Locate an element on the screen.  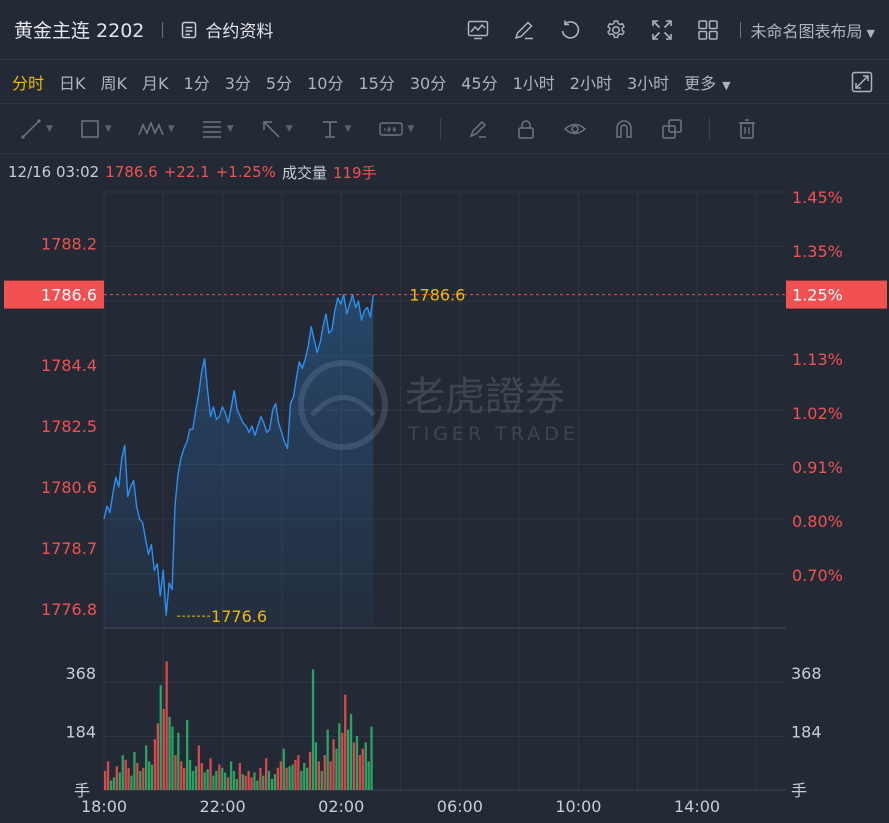
period-tab: 2小时 is located at coordinates (590, 83).